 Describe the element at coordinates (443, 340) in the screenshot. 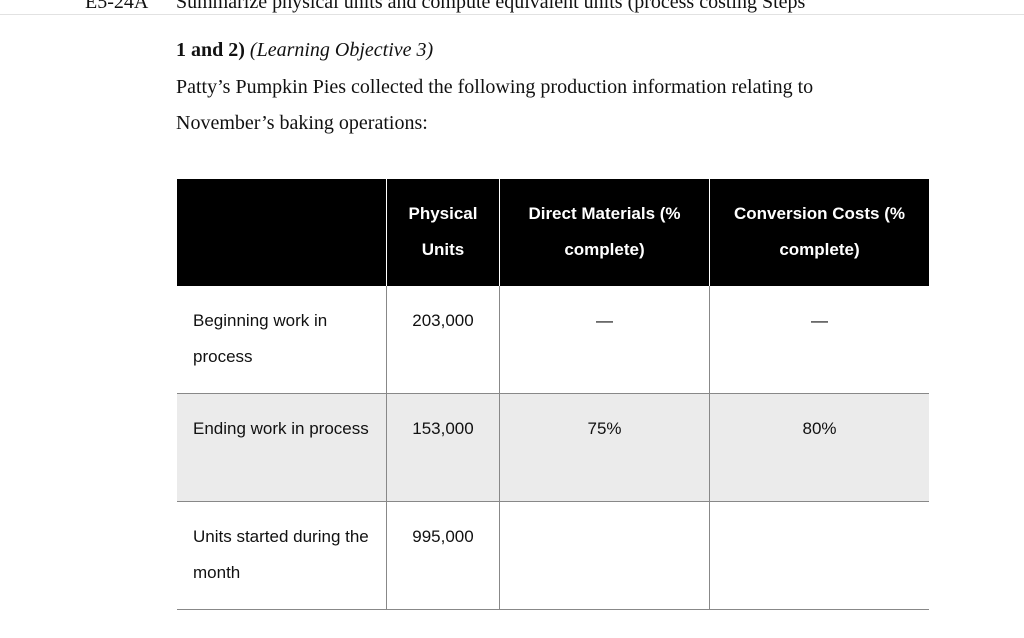

I see `cell: 203,000` at that location.